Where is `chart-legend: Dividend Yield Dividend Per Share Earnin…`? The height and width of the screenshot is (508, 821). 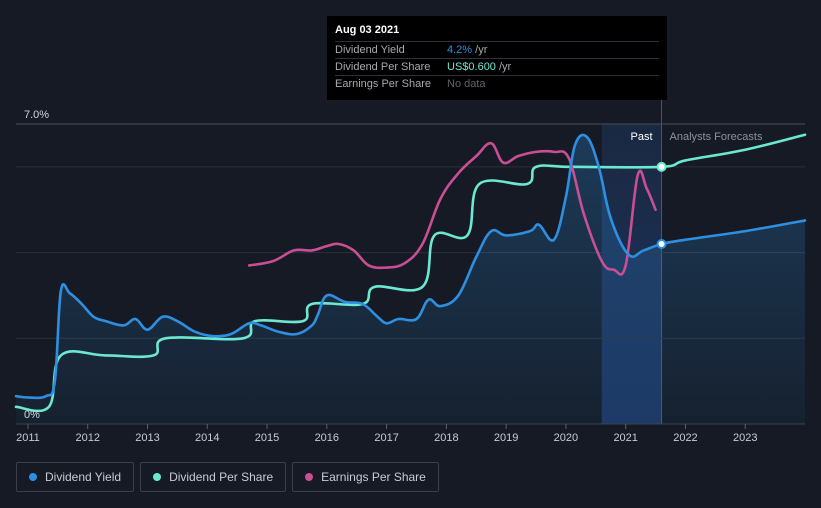
chart-legend: Dividend Yield Dividend Per Share Earnin… is located at coordinates (227, 477).